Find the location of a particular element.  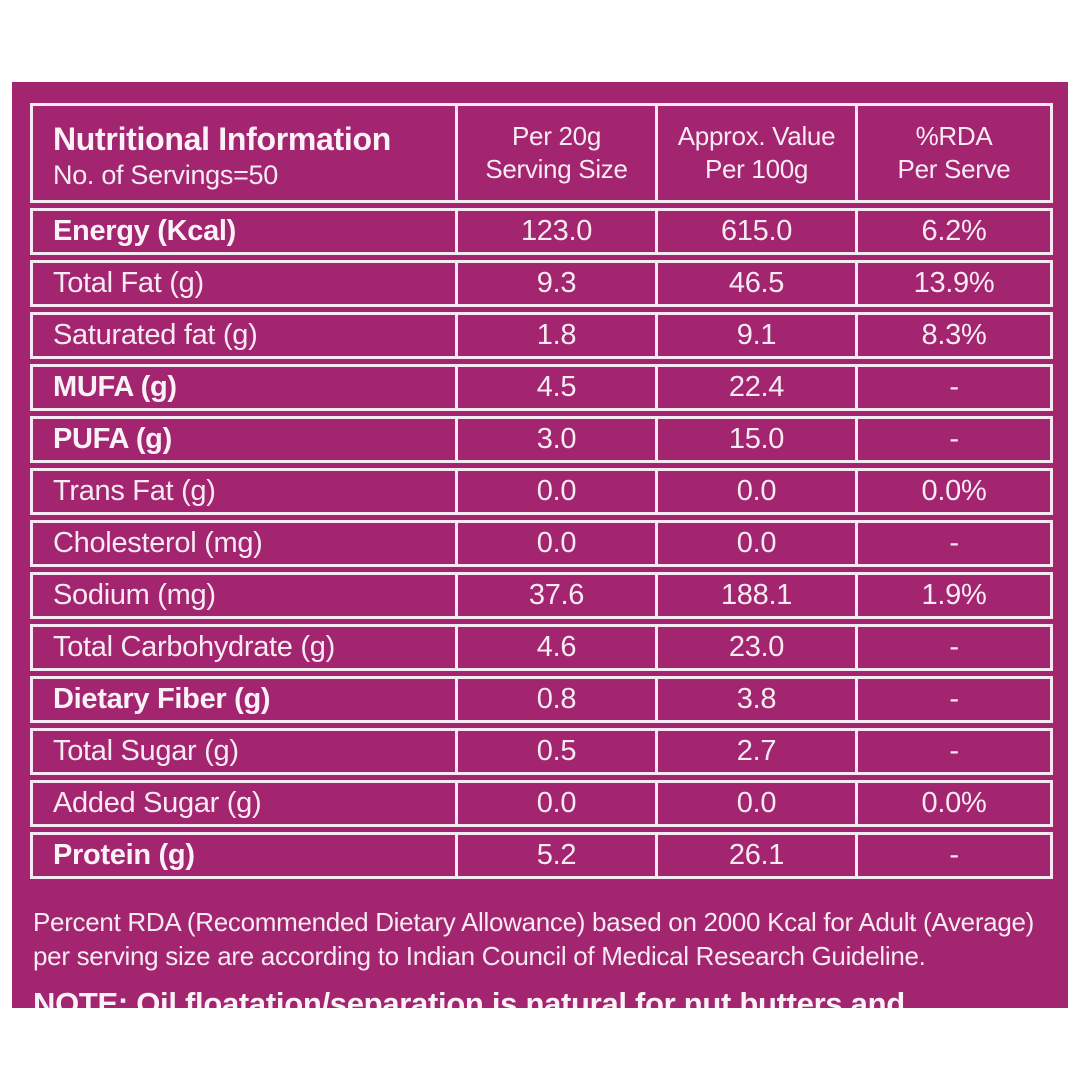

table-row-cholesterol: Cholesterol (mg) 0.0 0.0 - is located at coordinates (541, 543).